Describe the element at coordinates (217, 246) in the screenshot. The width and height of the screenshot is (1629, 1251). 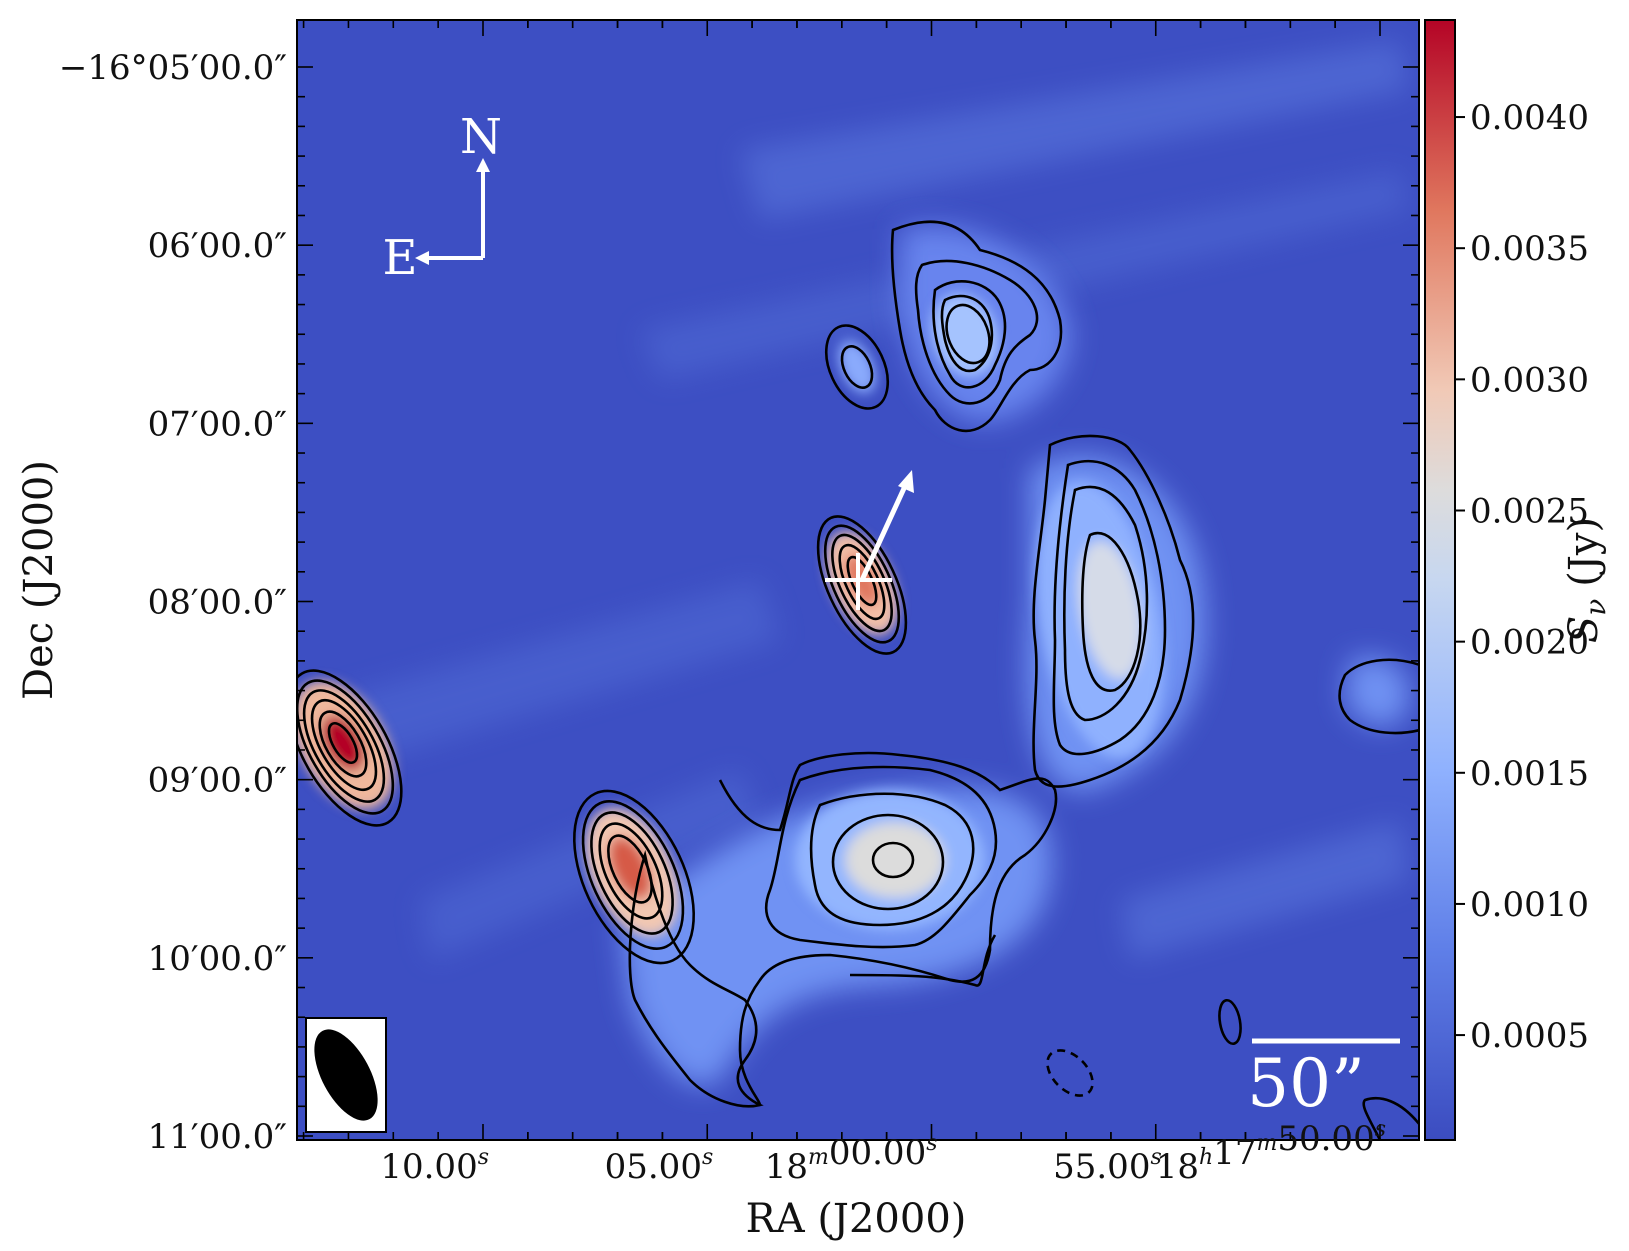
I see `y-tick-label: 06′00.0″` at that location.